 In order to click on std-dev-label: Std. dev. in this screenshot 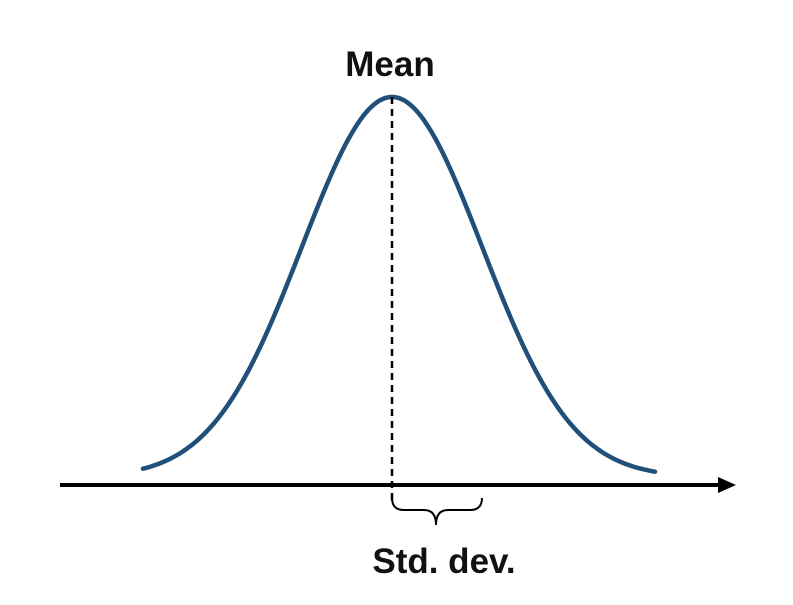, I will do `click(443, 561)`.